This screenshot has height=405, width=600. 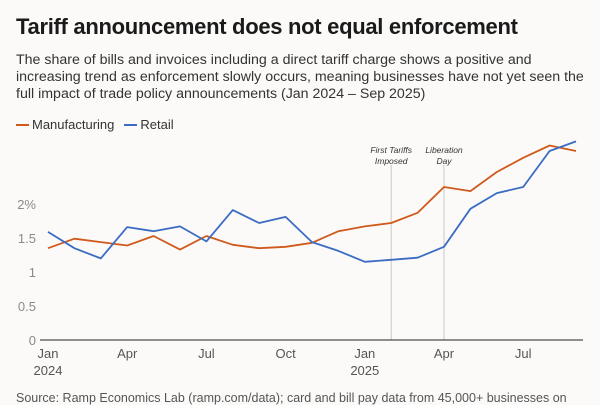 I want to click on legend-swatch-retail, so click(x=131, y=124).